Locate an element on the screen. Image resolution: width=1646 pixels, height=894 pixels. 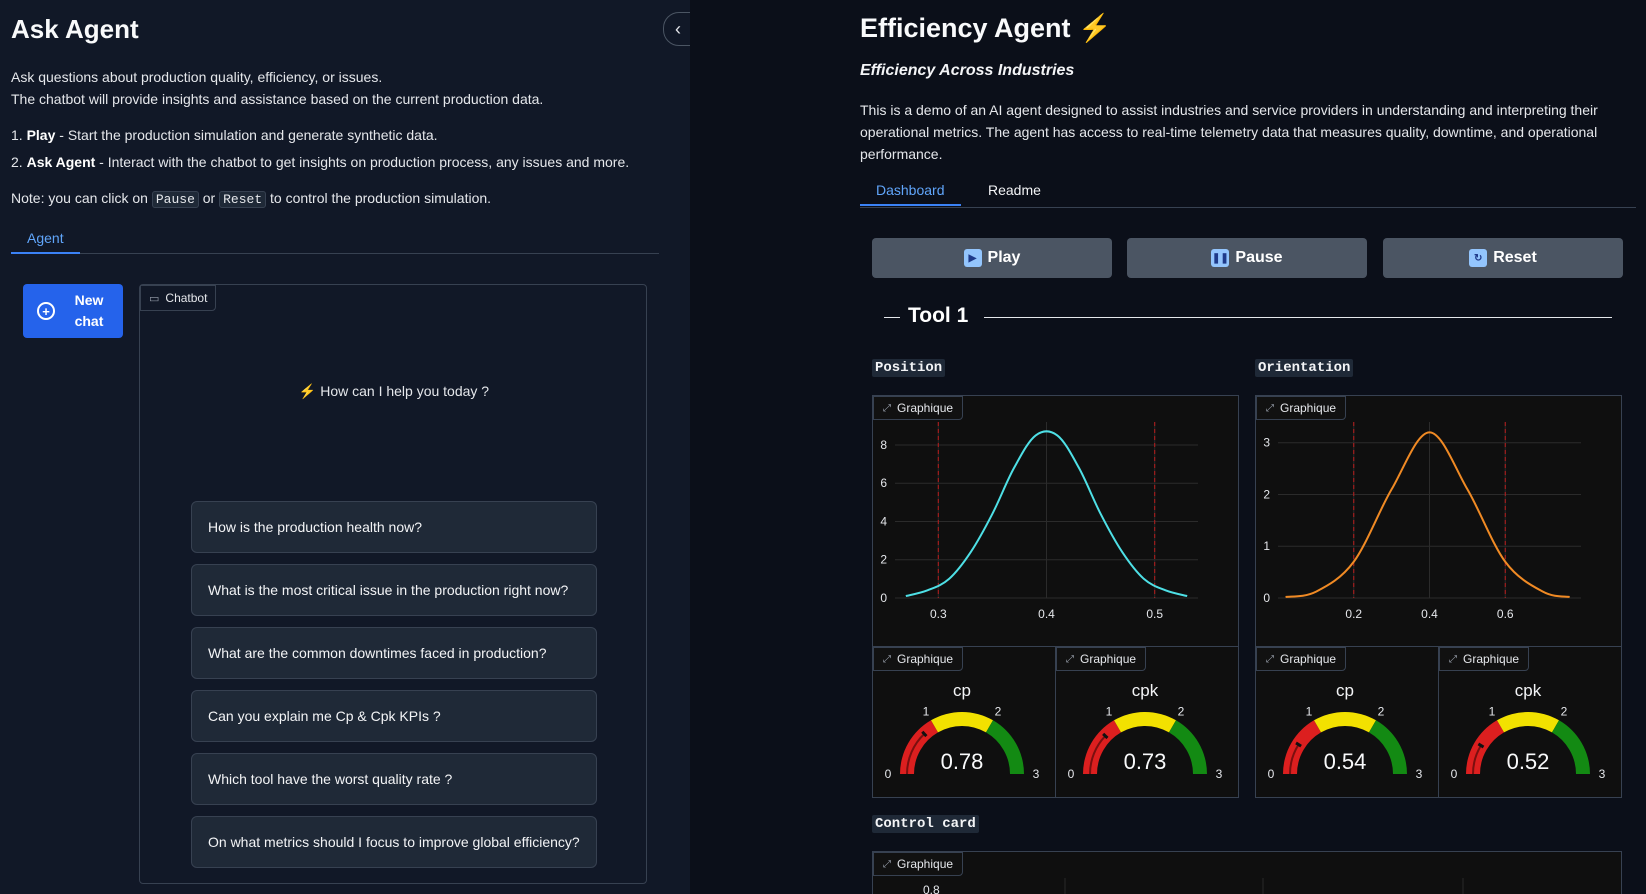
gauge-value: 0.78 is located at coordinates (962, 761).